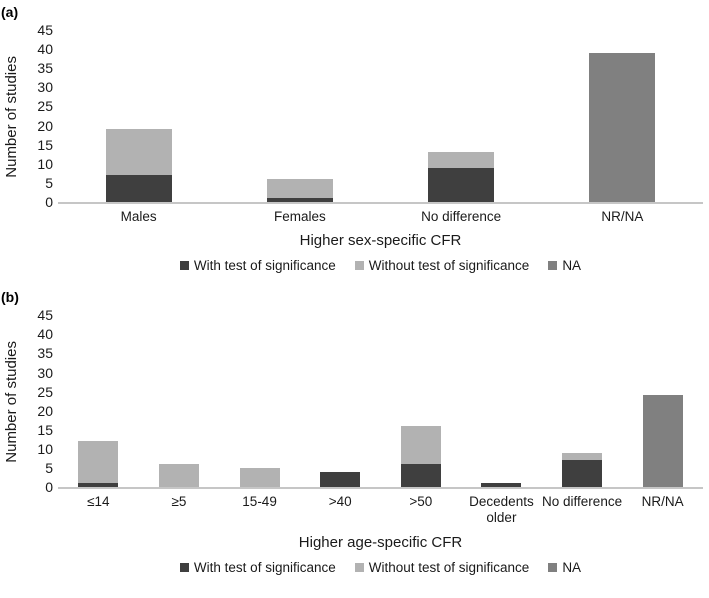 This screenshot has width=709, height=598. What do you see at coordinates (340, 502) in the screenshot?
I see `category-label: >40` at bounding box center [340, 502].